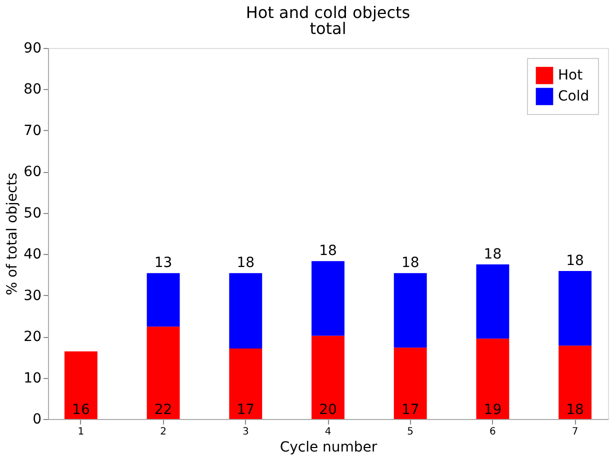  Describe the element at coordinates (81, 410) in the screenshot. I see `data-label: 16` at that location.